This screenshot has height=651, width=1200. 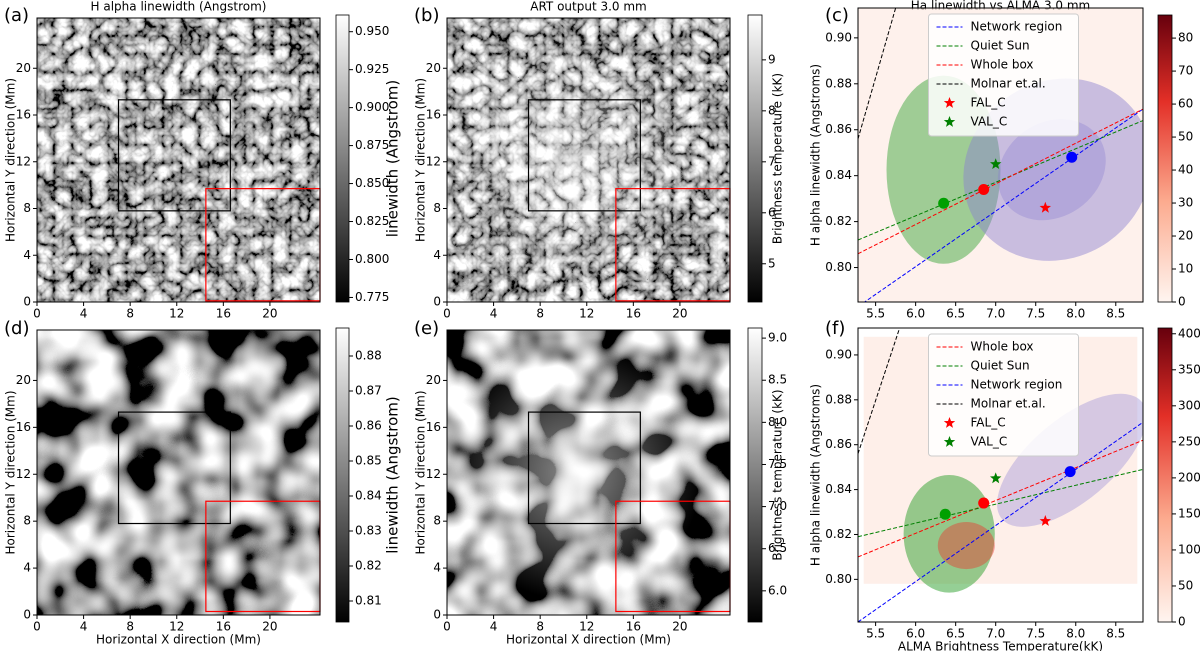 I want to click on colorbar-tick-label: 100, so click(x=1189, y=549).